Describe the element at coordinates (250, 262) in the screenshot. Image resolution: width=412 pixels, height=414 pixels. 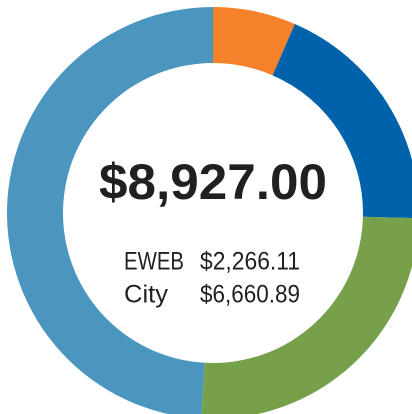
I see `breakdown-amount: $2,266.11` at that location.